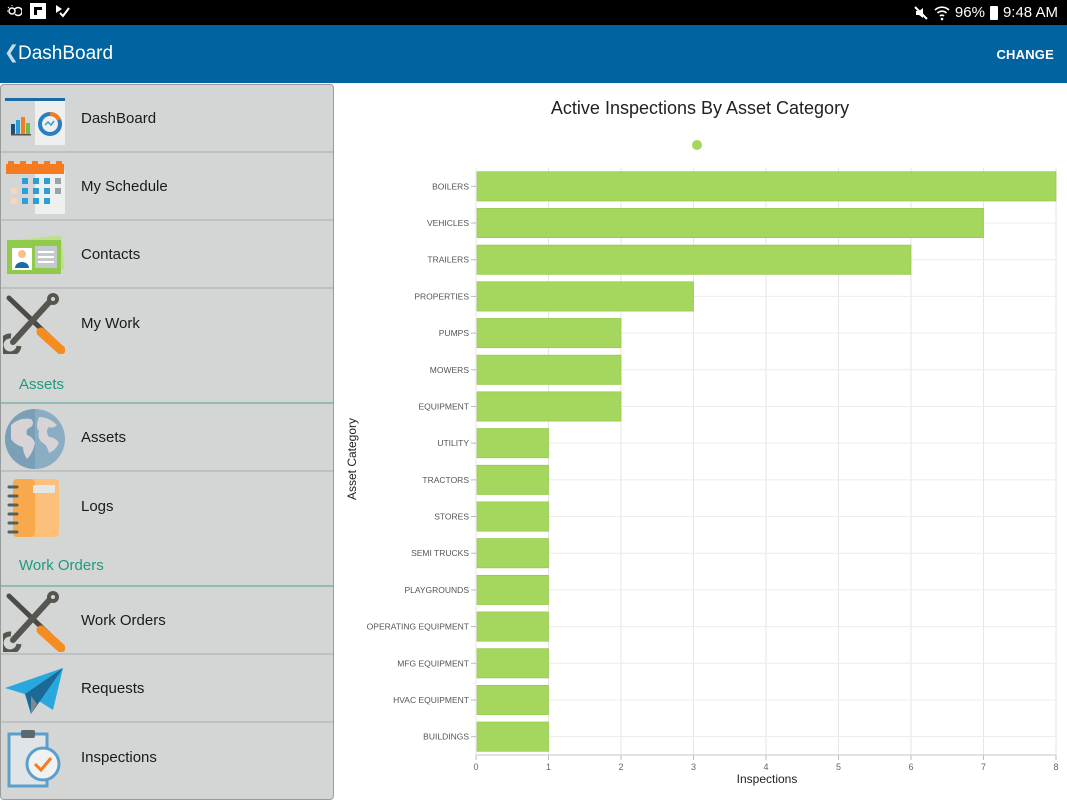 The image size is (1067, 804). I want to click on y-tick-label: OPERATING EQUIPMENT, so click(418, 627).